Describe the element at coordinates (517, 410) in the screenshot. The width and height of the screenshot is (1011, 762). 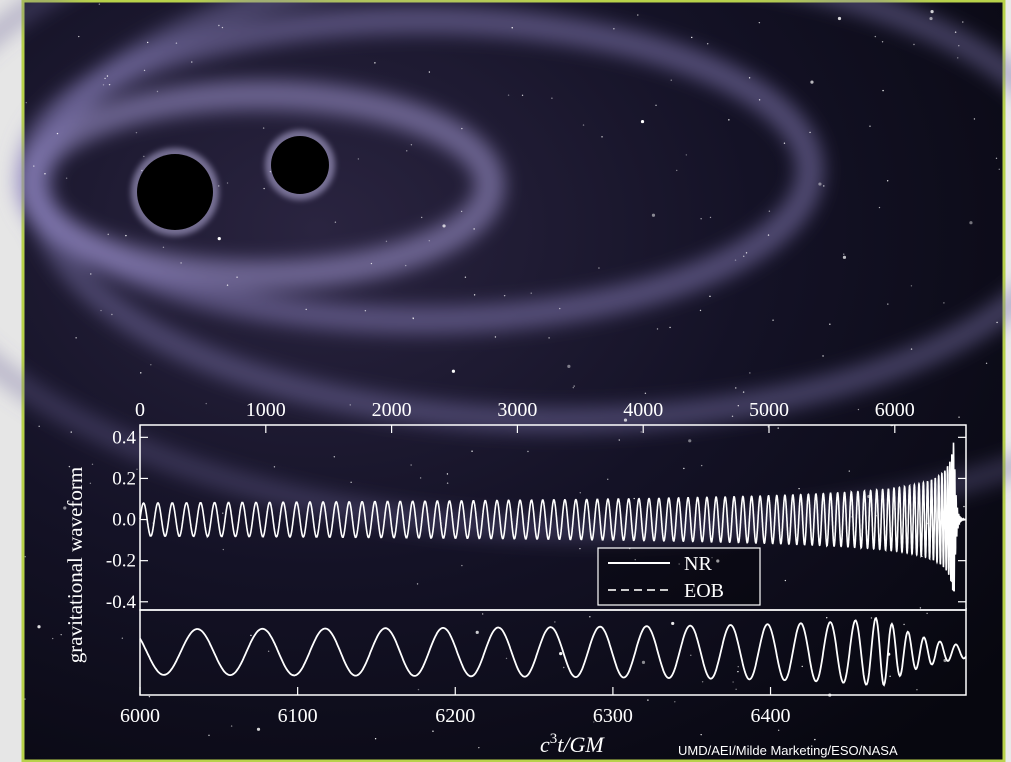
I see `top-tick-label: 3000` at that location.